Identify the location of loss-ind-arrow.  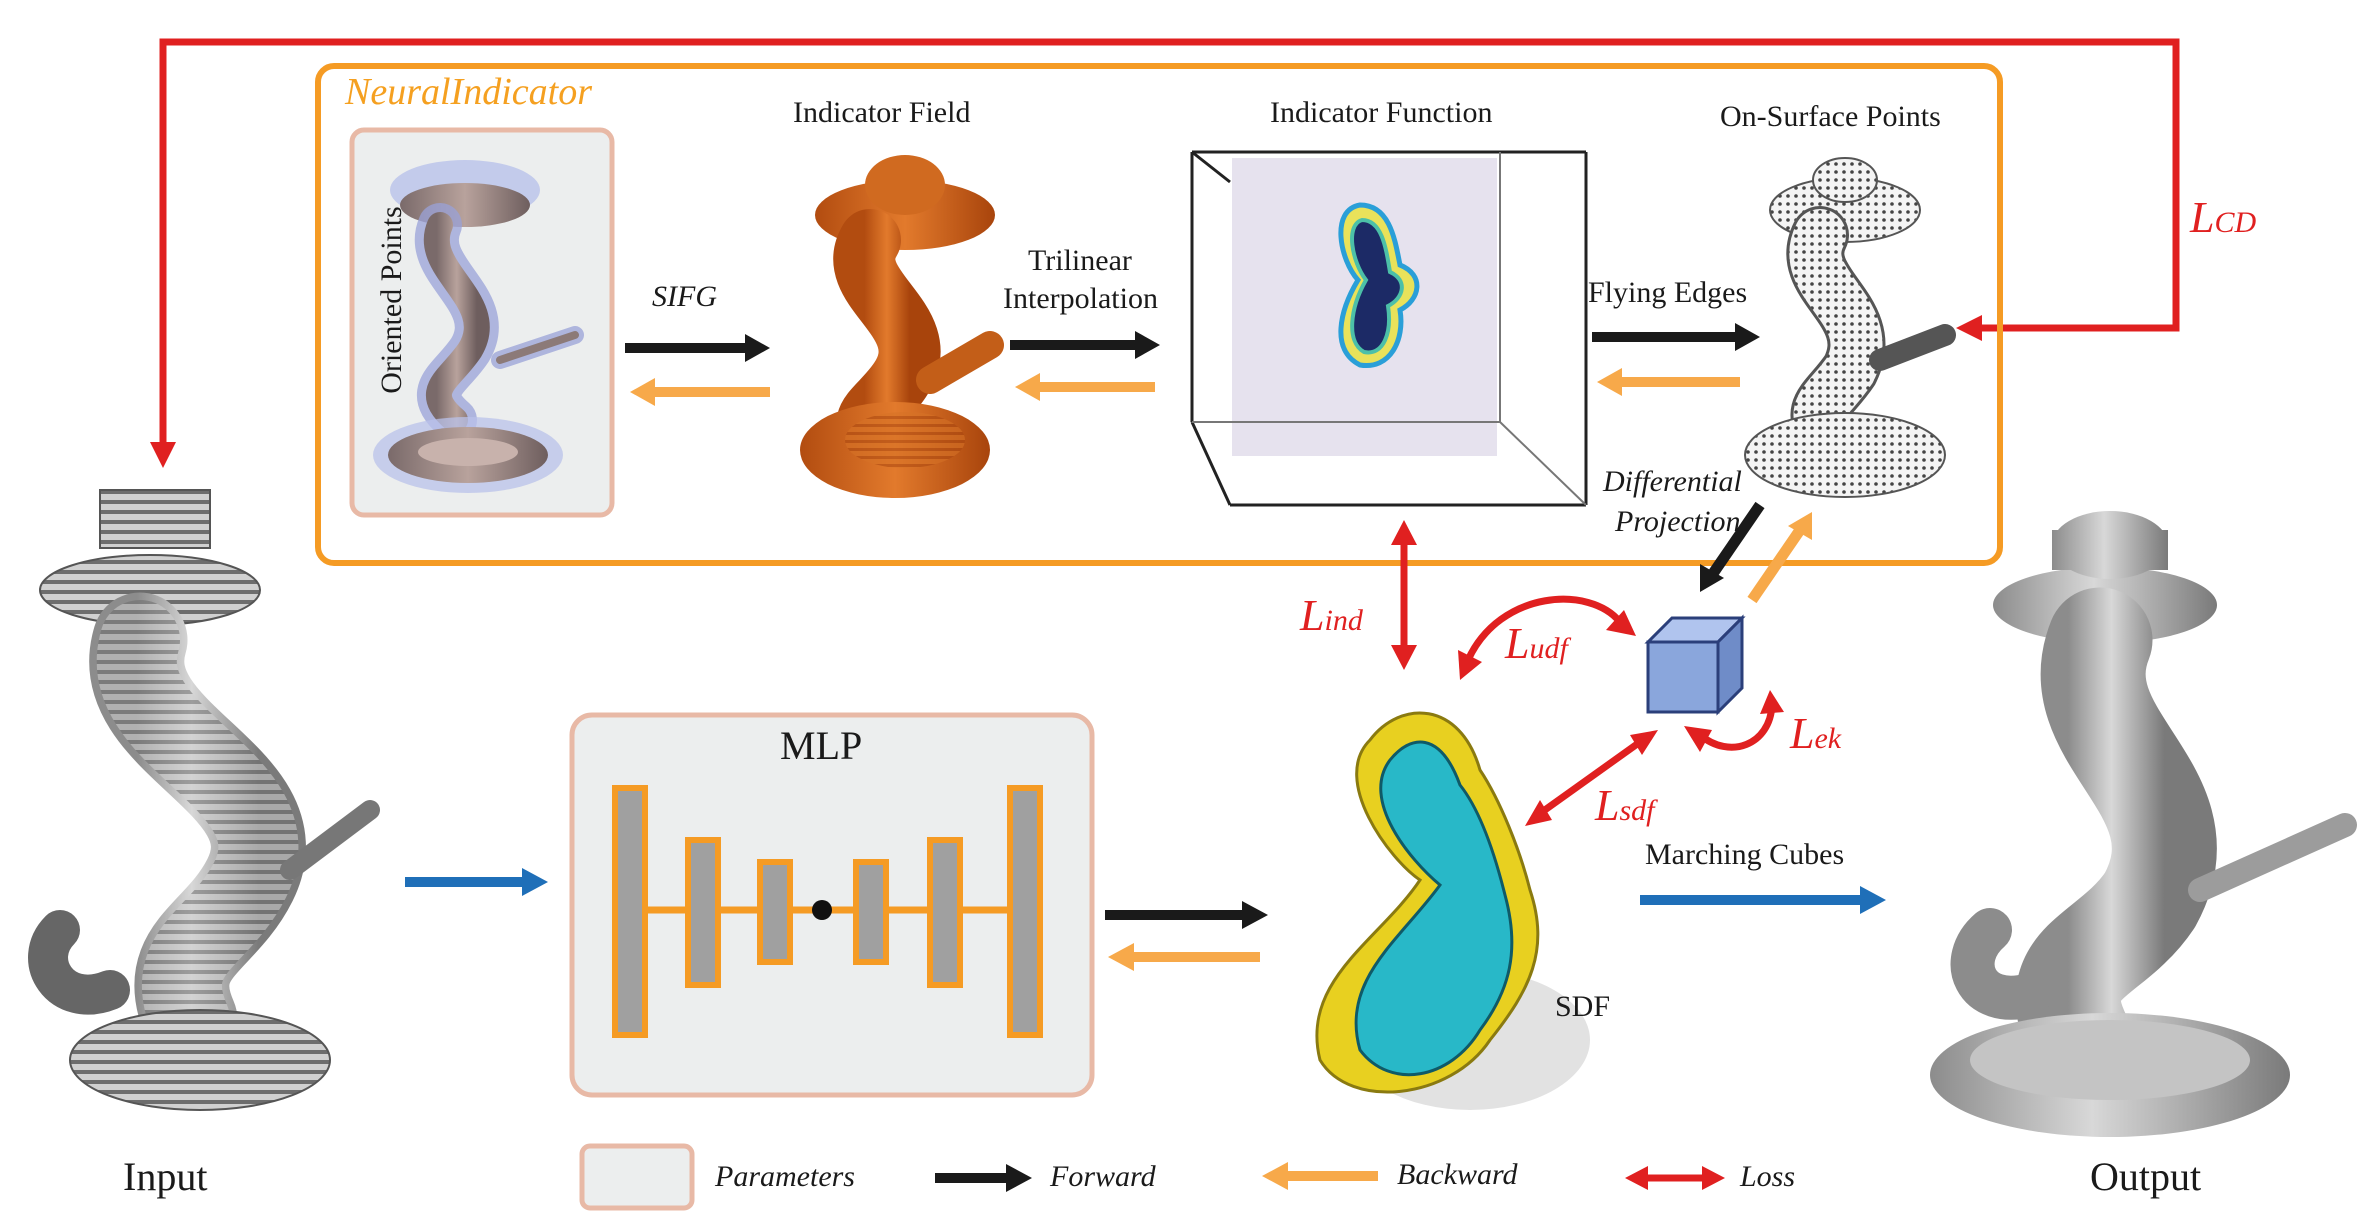
(1404, 595).